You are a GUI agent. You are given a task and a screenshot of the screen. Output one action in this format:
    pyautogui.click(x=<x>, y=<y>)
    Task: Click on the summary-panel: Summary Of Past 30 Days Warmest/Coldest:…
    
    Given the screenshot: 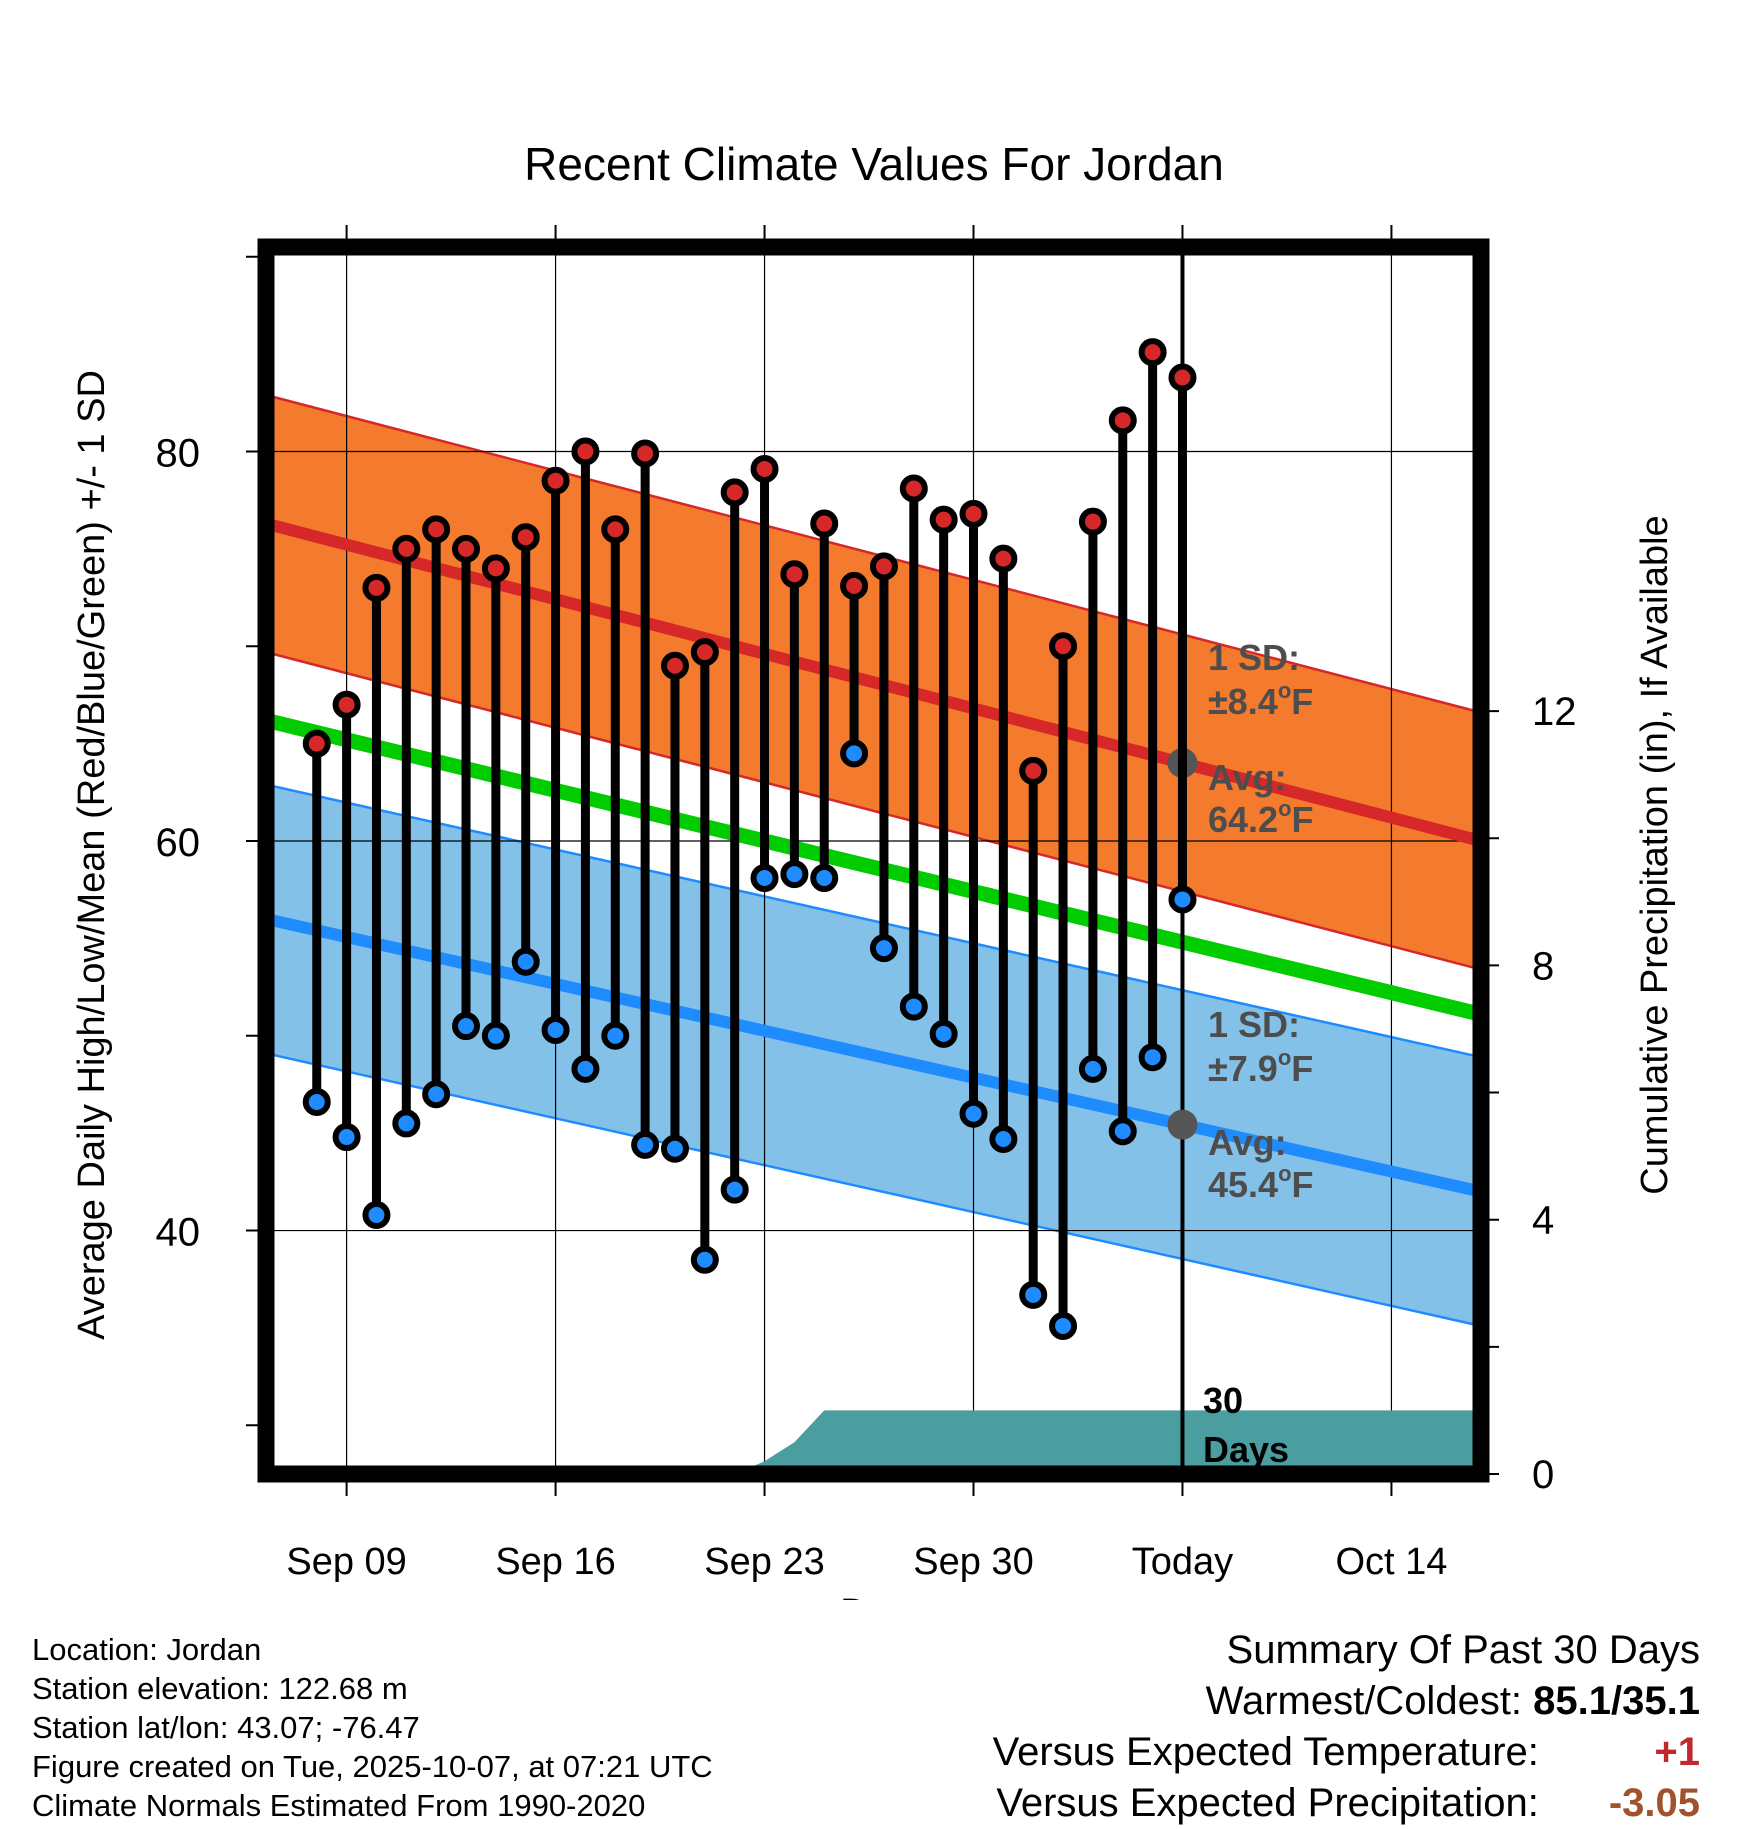 What is the action you would take?
    pyautogui.click(x=1346, y=1727)
    